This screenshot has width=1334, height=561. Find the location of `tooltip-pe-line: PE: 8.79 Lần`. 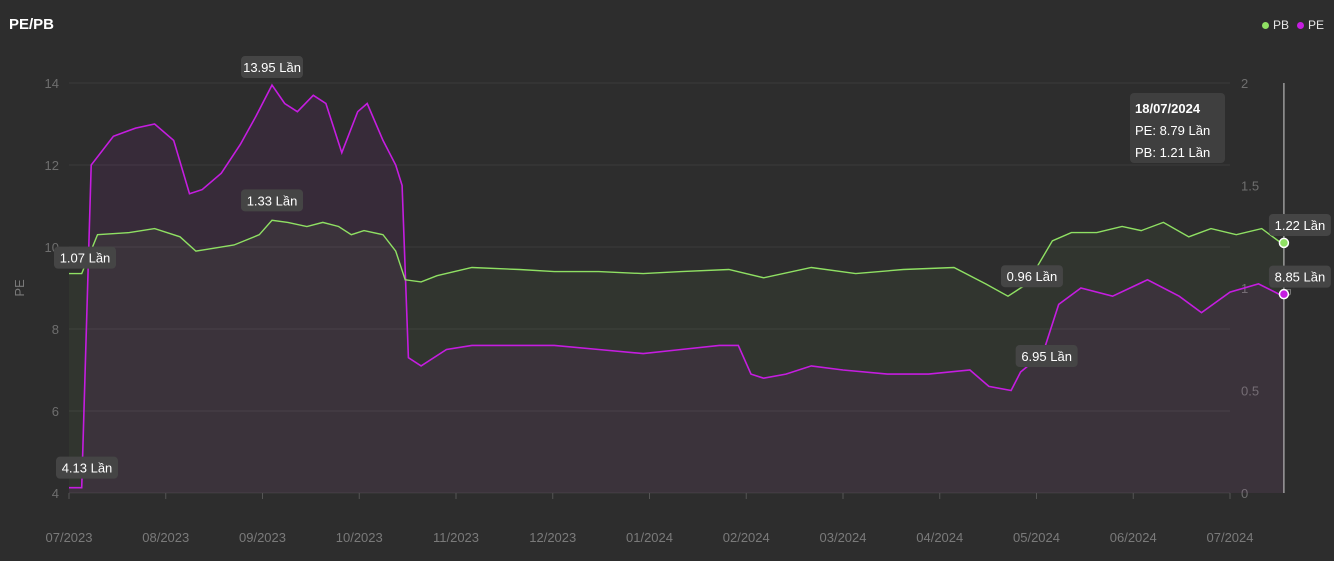

tooltip-pe-line: PE: 8.79 Lần is located at coordinates (1172, 130).